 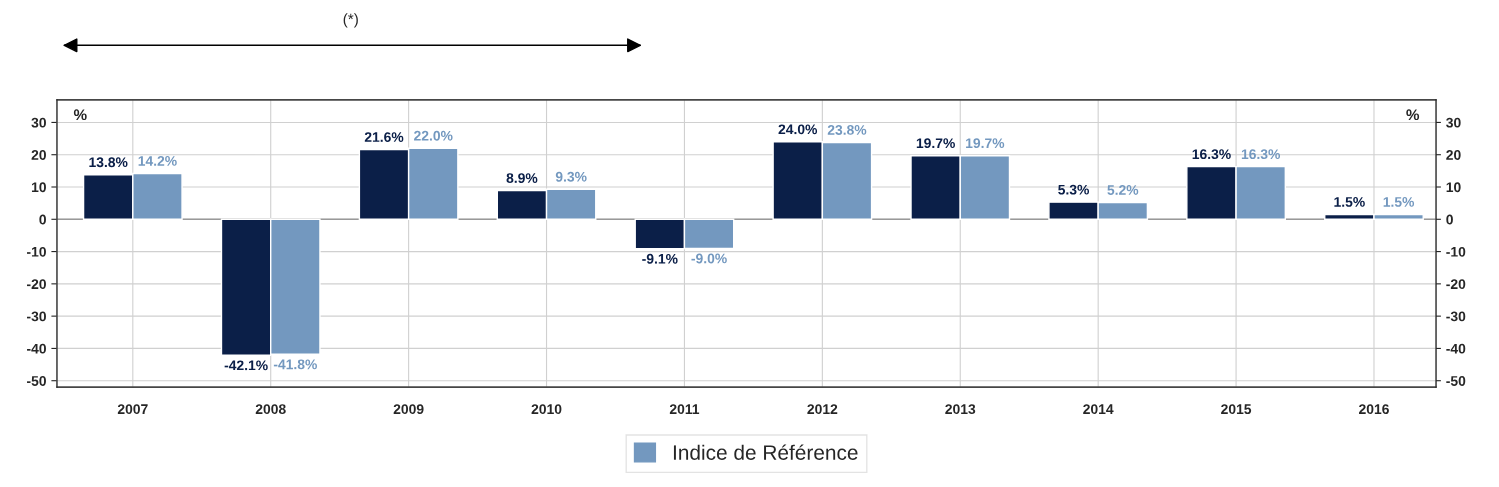 What do you see at coordinates (522, 178) in the screenshot?
I see `data-label: 8.9%` at bounding box center [522, 178].